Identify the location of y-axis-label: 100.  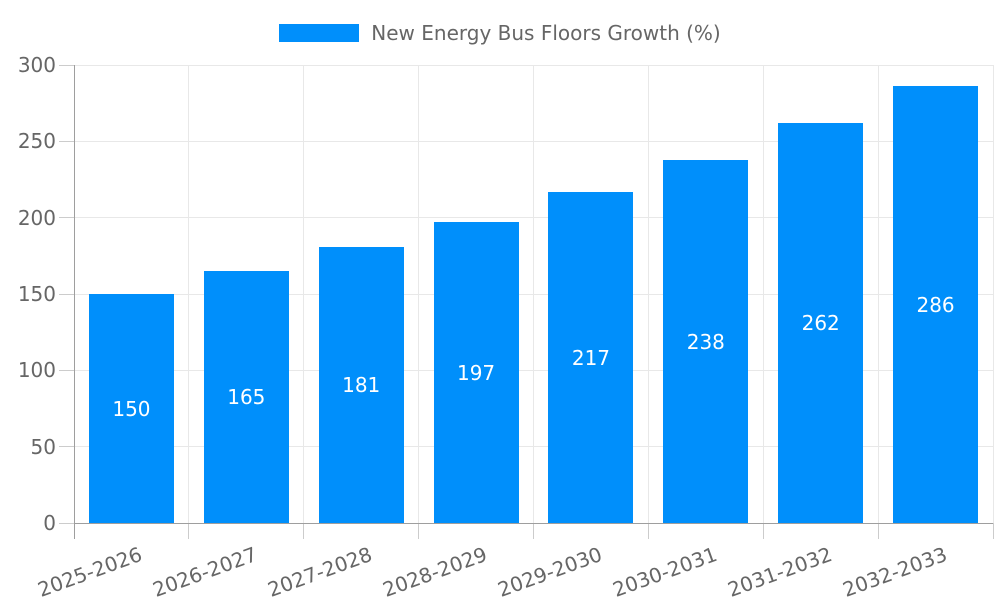
(36, 370).